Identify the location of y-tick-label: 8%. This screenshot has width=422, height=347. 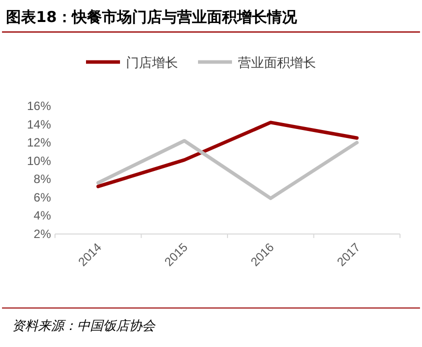
(43, 179).